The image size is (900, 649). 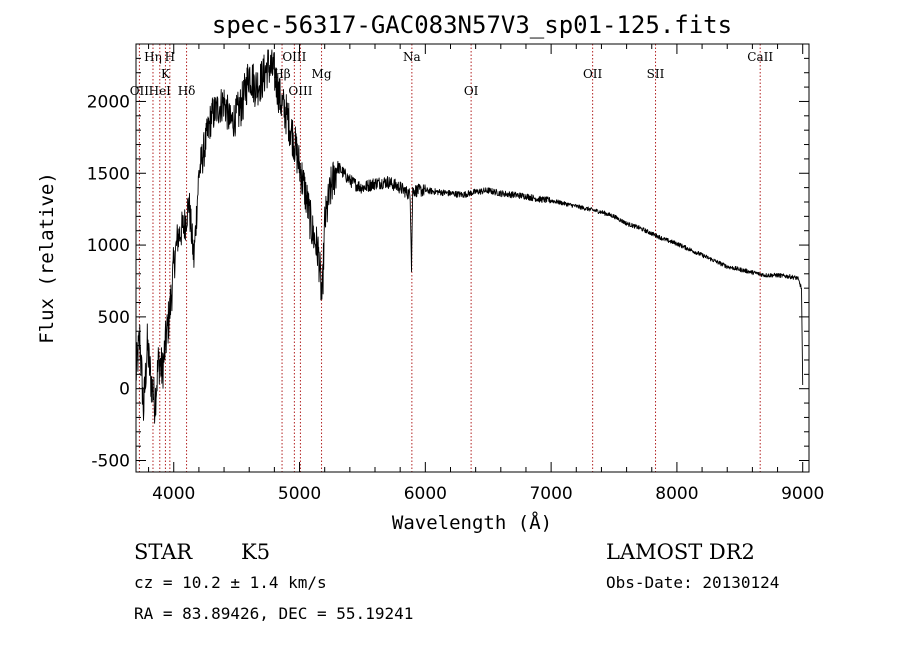 What do you see at coordinates (160, 91) in the screenshot?
I see `line-marker-label: HeI` at bounding box center [160, 91].